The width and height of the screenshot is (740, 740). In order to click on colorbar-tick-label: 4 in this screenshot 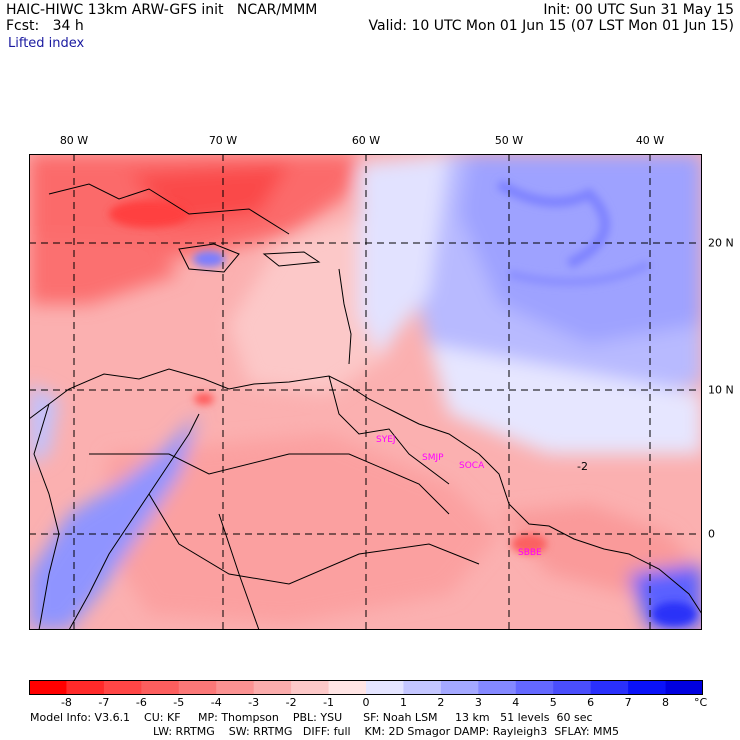, I will do `click(516, 702)`.